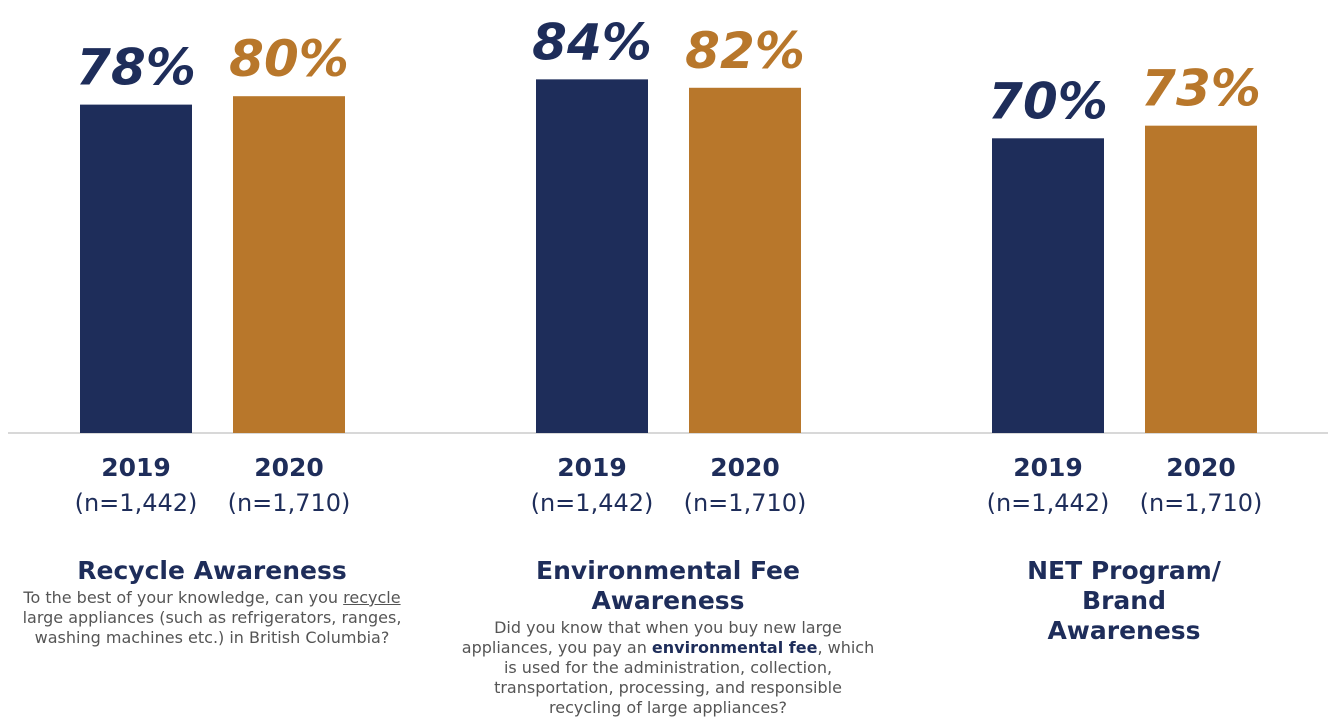 Image resolution: width=1328 pixels, height=718 pixels. Describe the element at coordinates (183, 597) in the screenshot. I see `description-text: To the best of your knowledge, can you` at that location.